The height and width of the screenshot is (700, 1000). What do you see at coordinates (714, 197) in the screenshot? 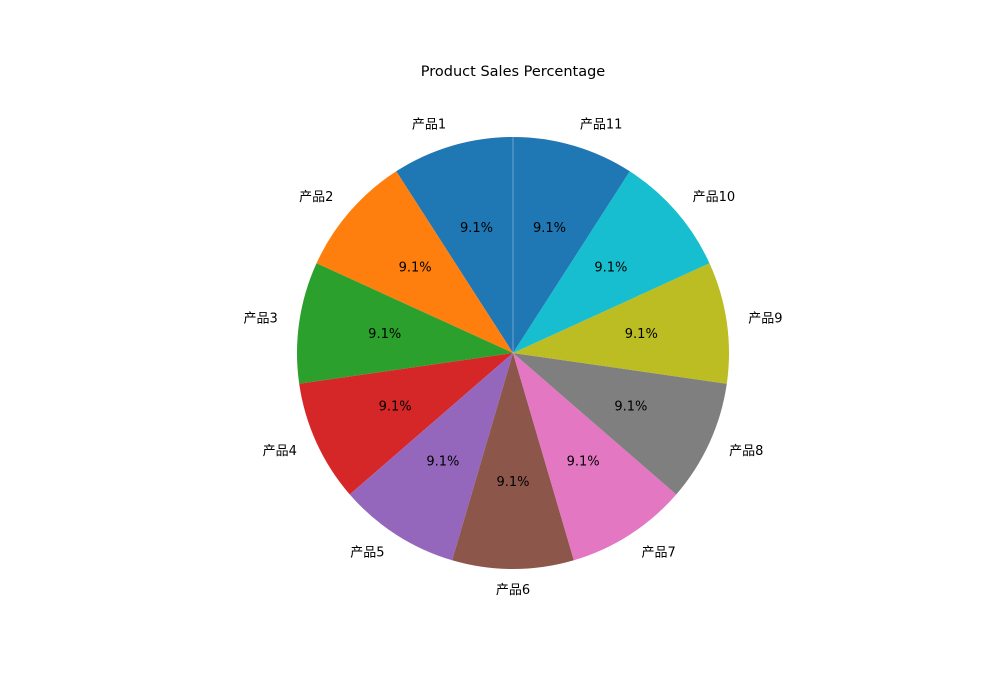
I see `slice-label-10: 产品10` at bounding box center [714, 197].